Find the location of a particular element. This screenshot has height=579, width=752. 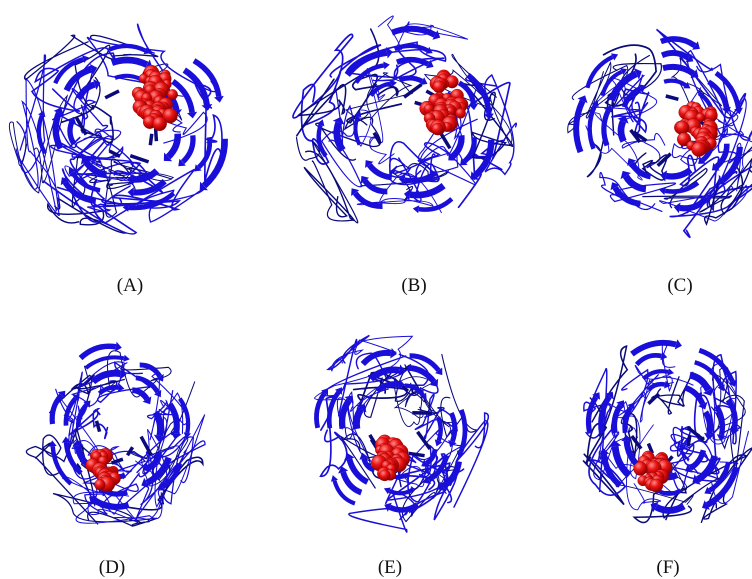

panel-a: (A) is located at coordinates (118, 159).